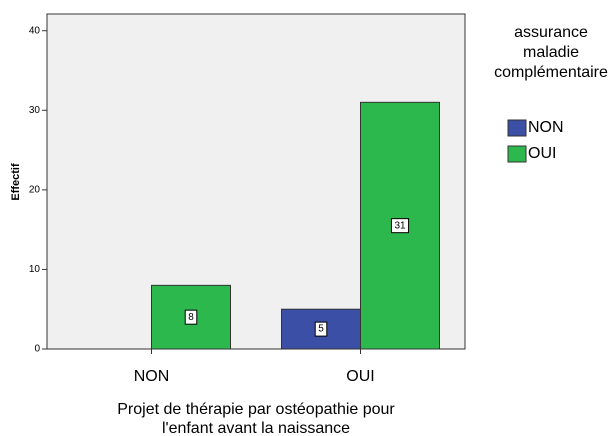  I want to click on legend-title: complémentaire, so click(551, 72).